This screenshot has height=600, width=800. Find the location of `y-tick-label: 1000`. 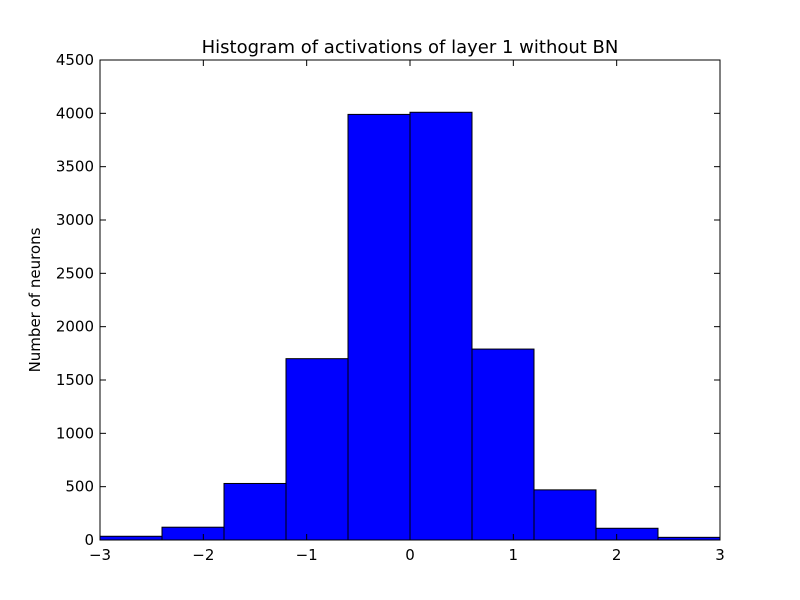

y-tick-label: 1000 is located at coordinates (75, 433).